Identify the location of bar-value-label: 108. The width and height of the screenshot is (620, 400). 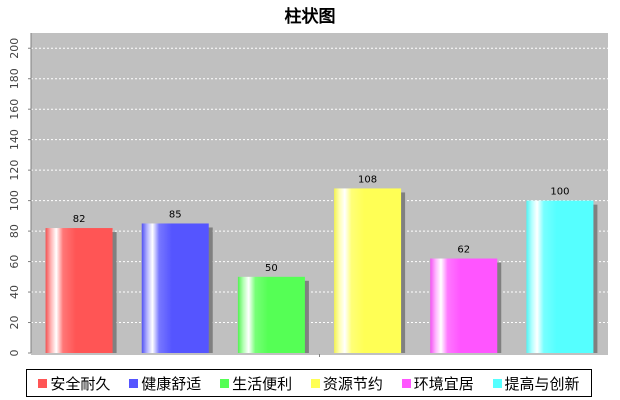
(367, 179).